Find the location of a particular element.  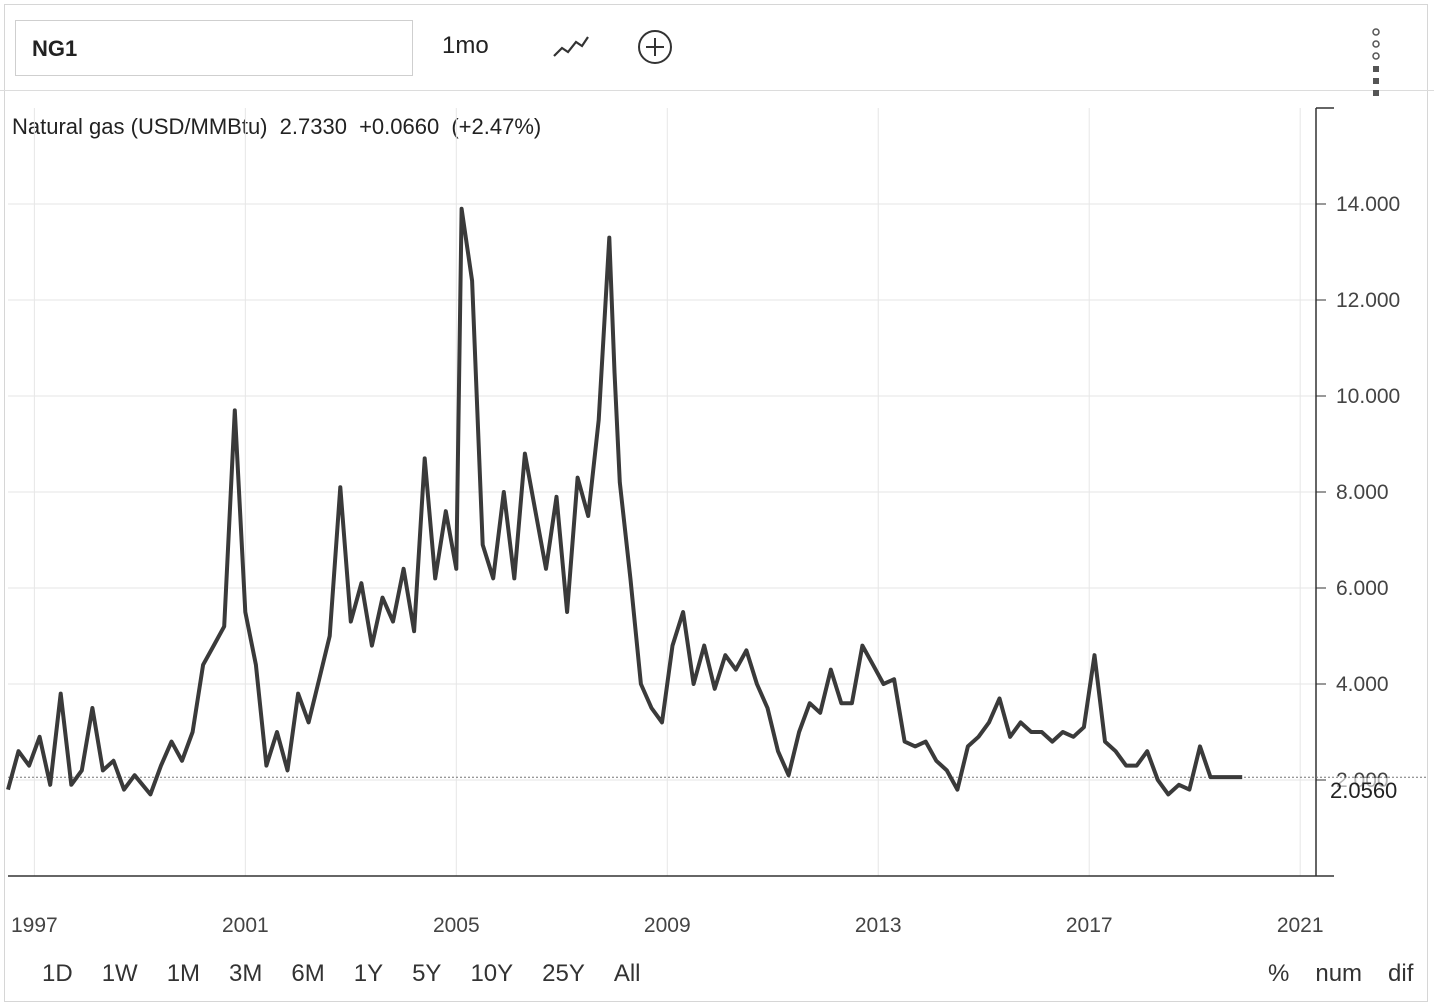

x-tick-label: 1997 is located at coordinates (34, 925).